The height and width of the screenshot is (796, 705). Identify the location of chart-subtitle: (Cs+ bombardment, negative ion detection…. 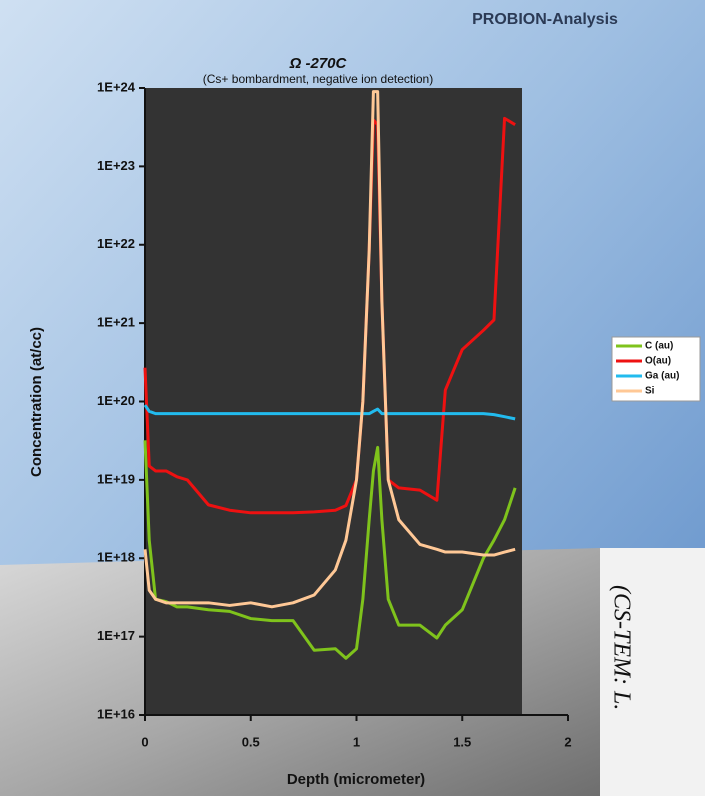
(318, 79).